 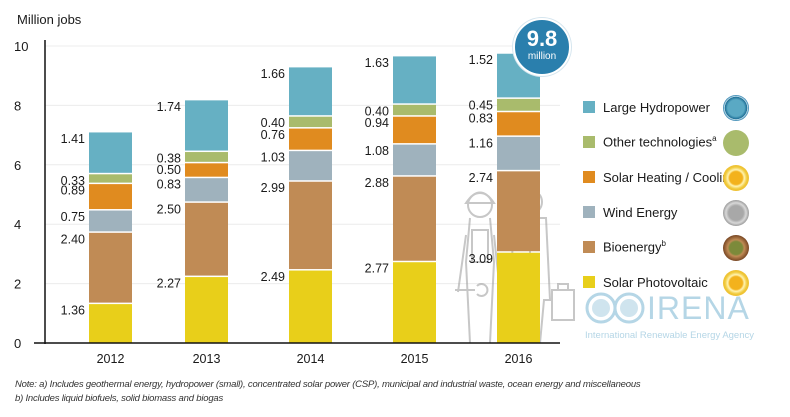 What do you see at coordinates (169, 159) in the screenshot?
I see `data-label: 0.38` at bounding box center [169, 159].